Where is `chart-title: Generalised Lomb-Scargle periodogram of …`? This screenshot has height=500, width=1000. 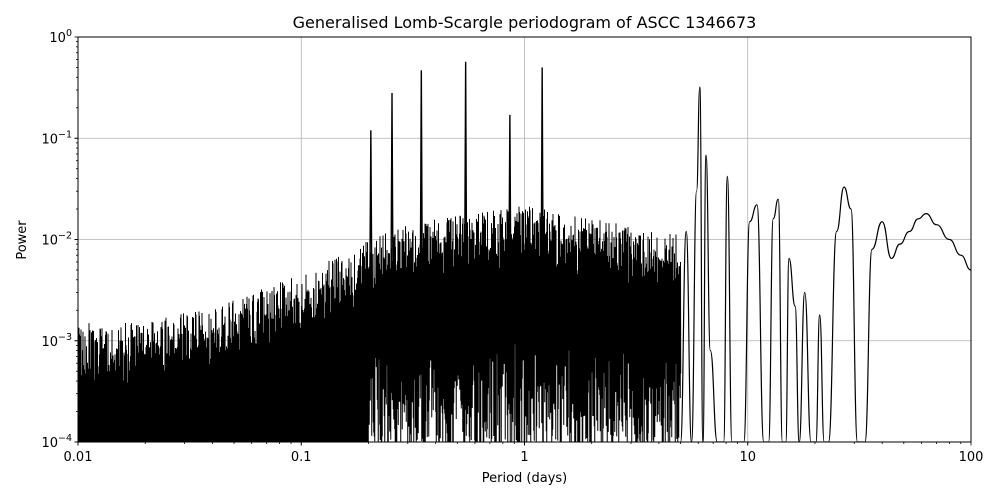
chart-title: Generalised Lomb-Scargle periodogram of … is located at coordinates (525, 22).